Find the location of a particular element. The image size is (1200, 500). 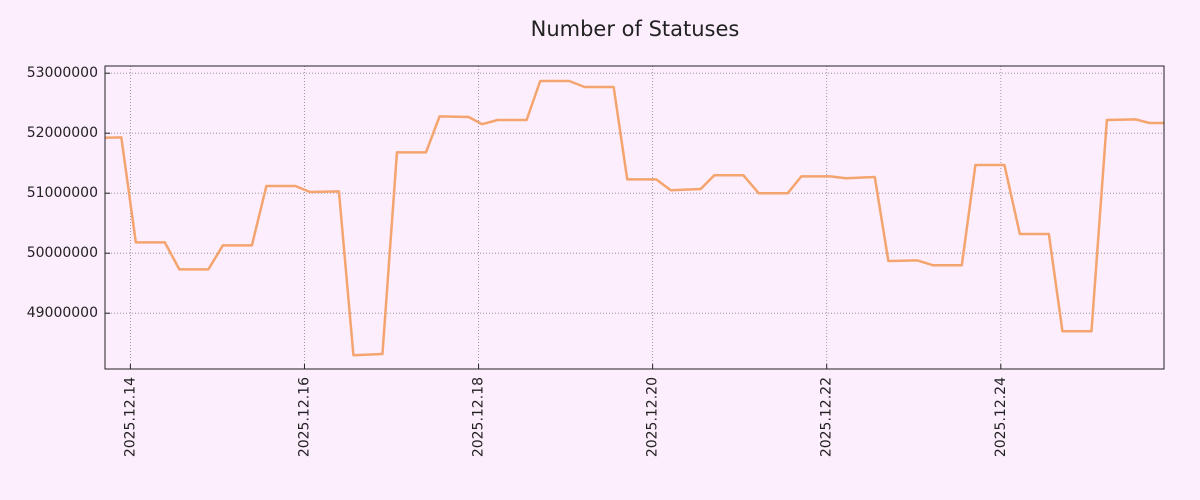

chart-title: Number of Statuses is located at coordinates (635, 29).